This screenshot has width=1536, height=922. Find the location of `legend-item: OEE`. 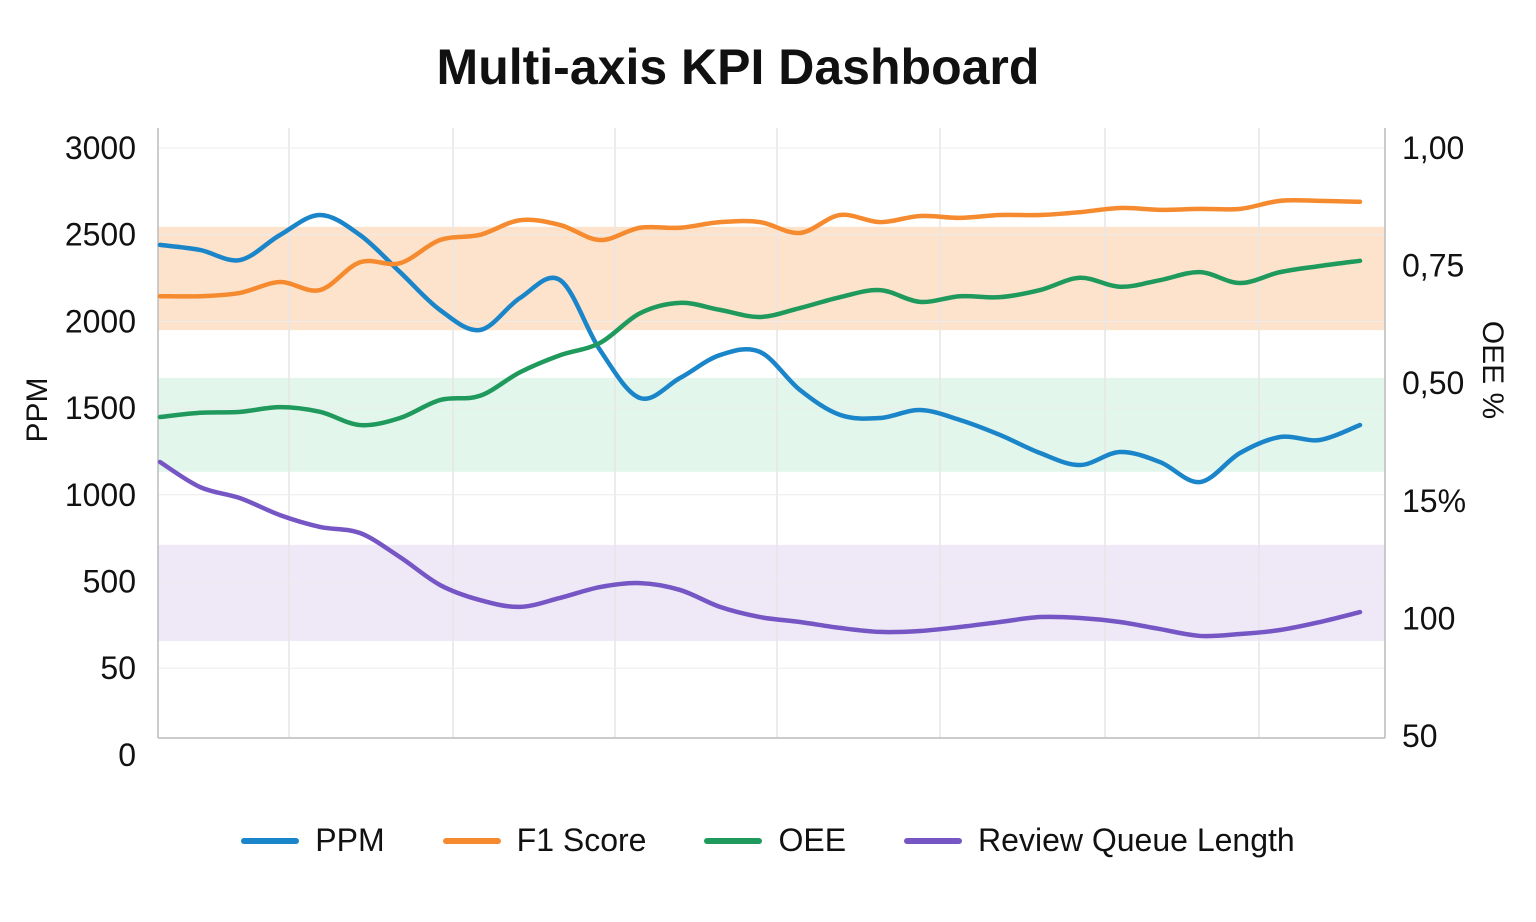

legend-item: OEE is located at coordinates (775, 840).